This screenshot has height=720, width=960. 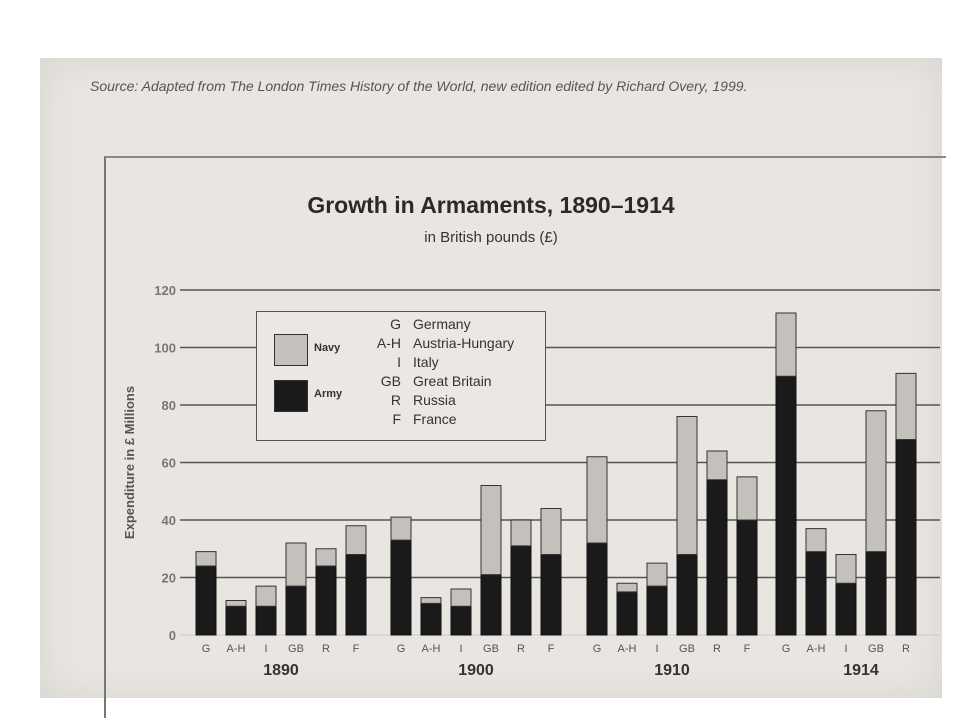 What do you see at coordinates (396, 419) in the screenshot?
I see `key-abbr: F` at bounding box center [396, 419].